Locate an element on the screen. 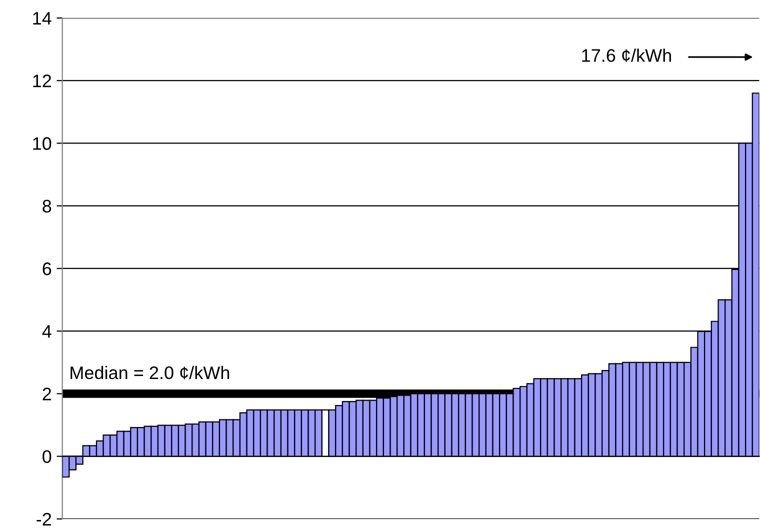 This screenshot has height=529, width=760. y-tick-label: 2 is located at coordinates (46, 394).